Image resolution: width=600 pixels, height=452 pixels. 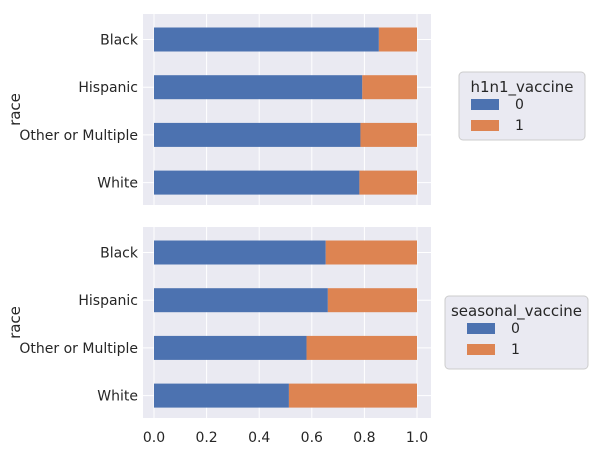 What do you see at coordinates (312, 438) in the screenshot?
I see `x-tick-label: 0.6` at bounding box center [312, 438].